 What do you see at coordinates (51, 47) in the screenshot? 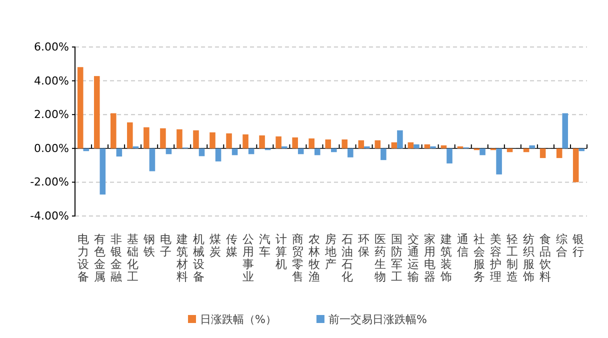
I see `y-tick-label: 6.00%` at bounding box center [51, 47].